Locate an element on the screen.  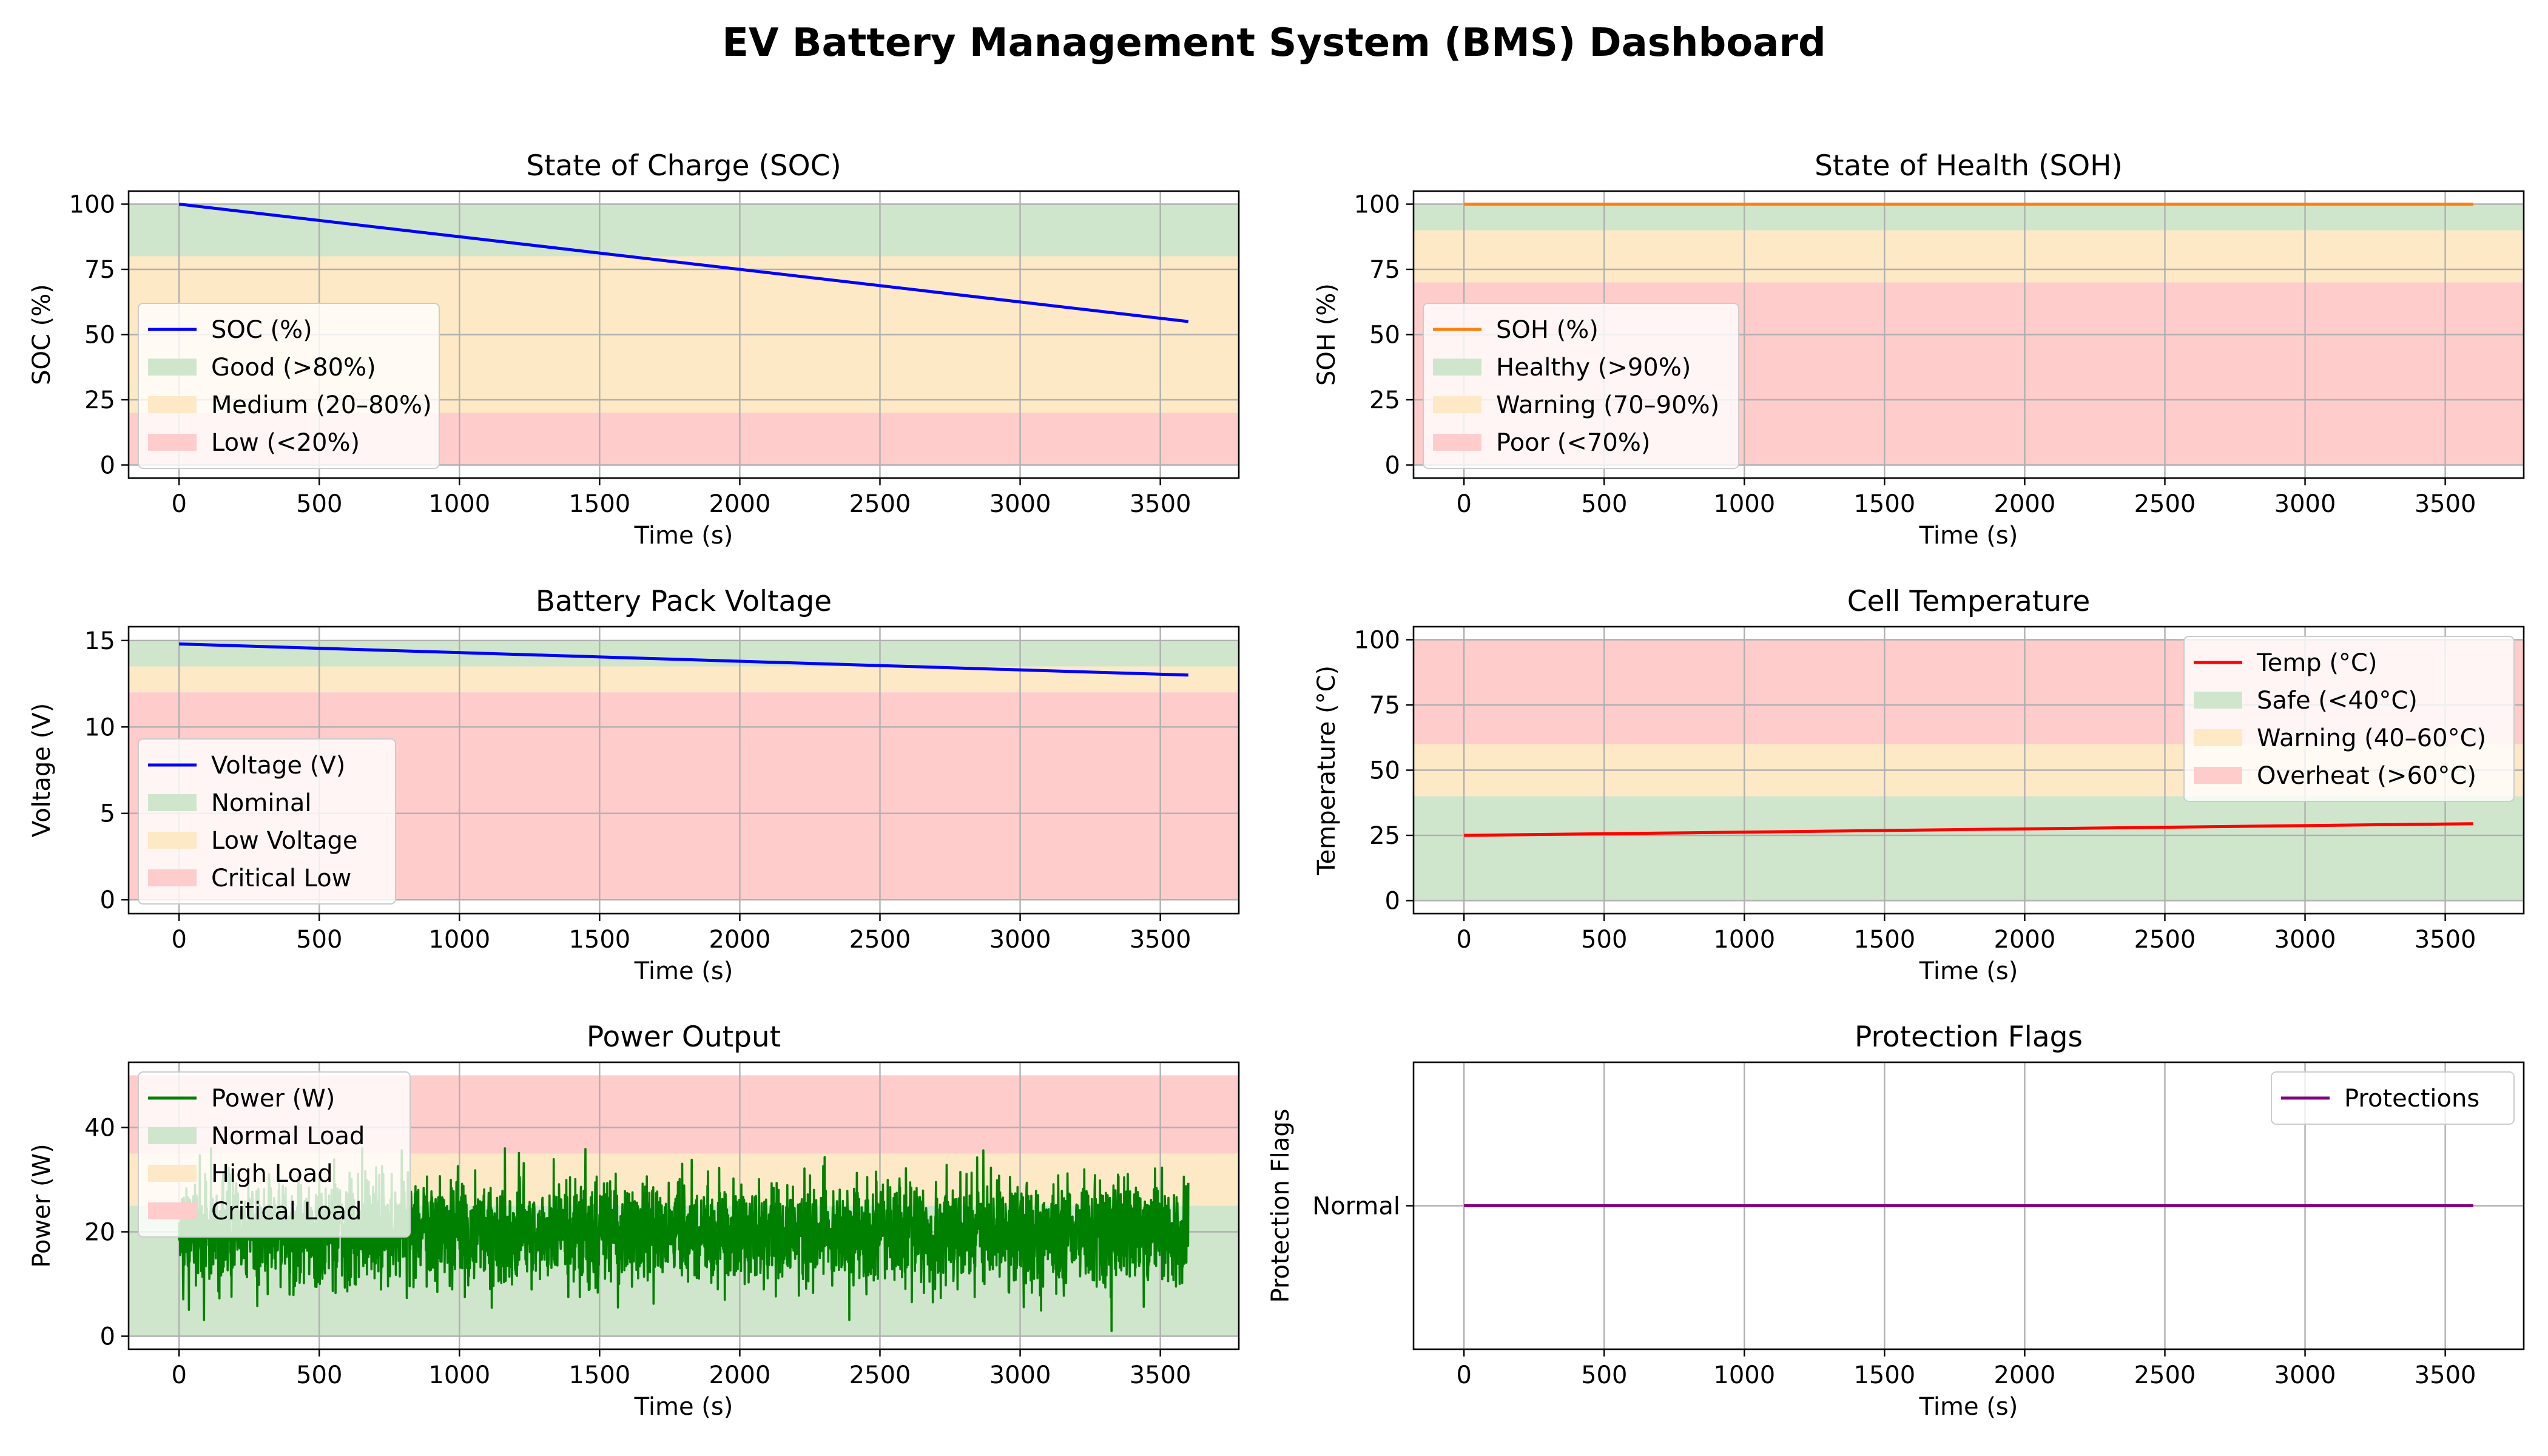
legend-label-soh-1: Healthy (>90%) is located at coordinates (1593, 368).